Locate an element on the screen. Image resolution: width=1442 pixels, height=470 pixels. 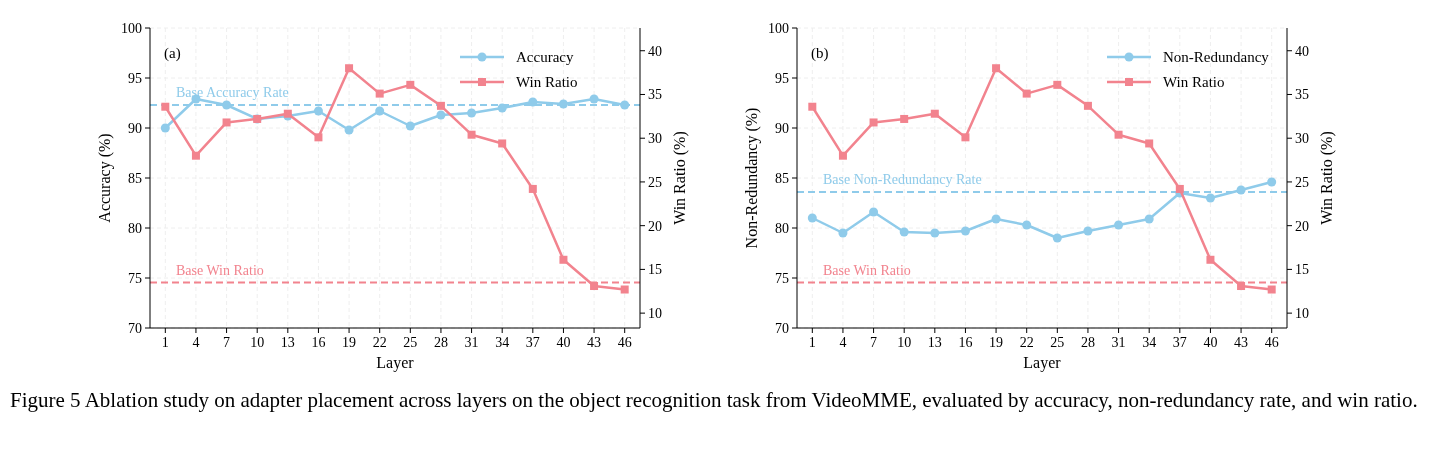
caption: Figure 5 Ablation study on adapter placement across layers on the object recognition task from VideoMME, evaluated by accuracy, non-redundancy rate, and win ratio. is located at coordinates (714, 400).